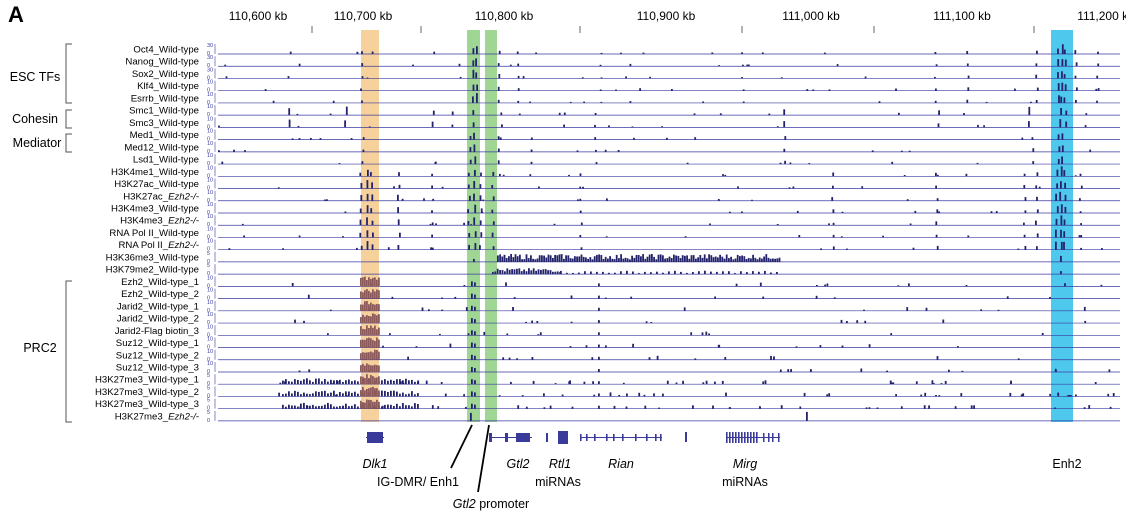 The height and width of the screenshot is (517, 1126). Describe the element at coordinates (157, 355) in the screenshot. I see `track-label: Suz12_Wild-type_2` at that location.